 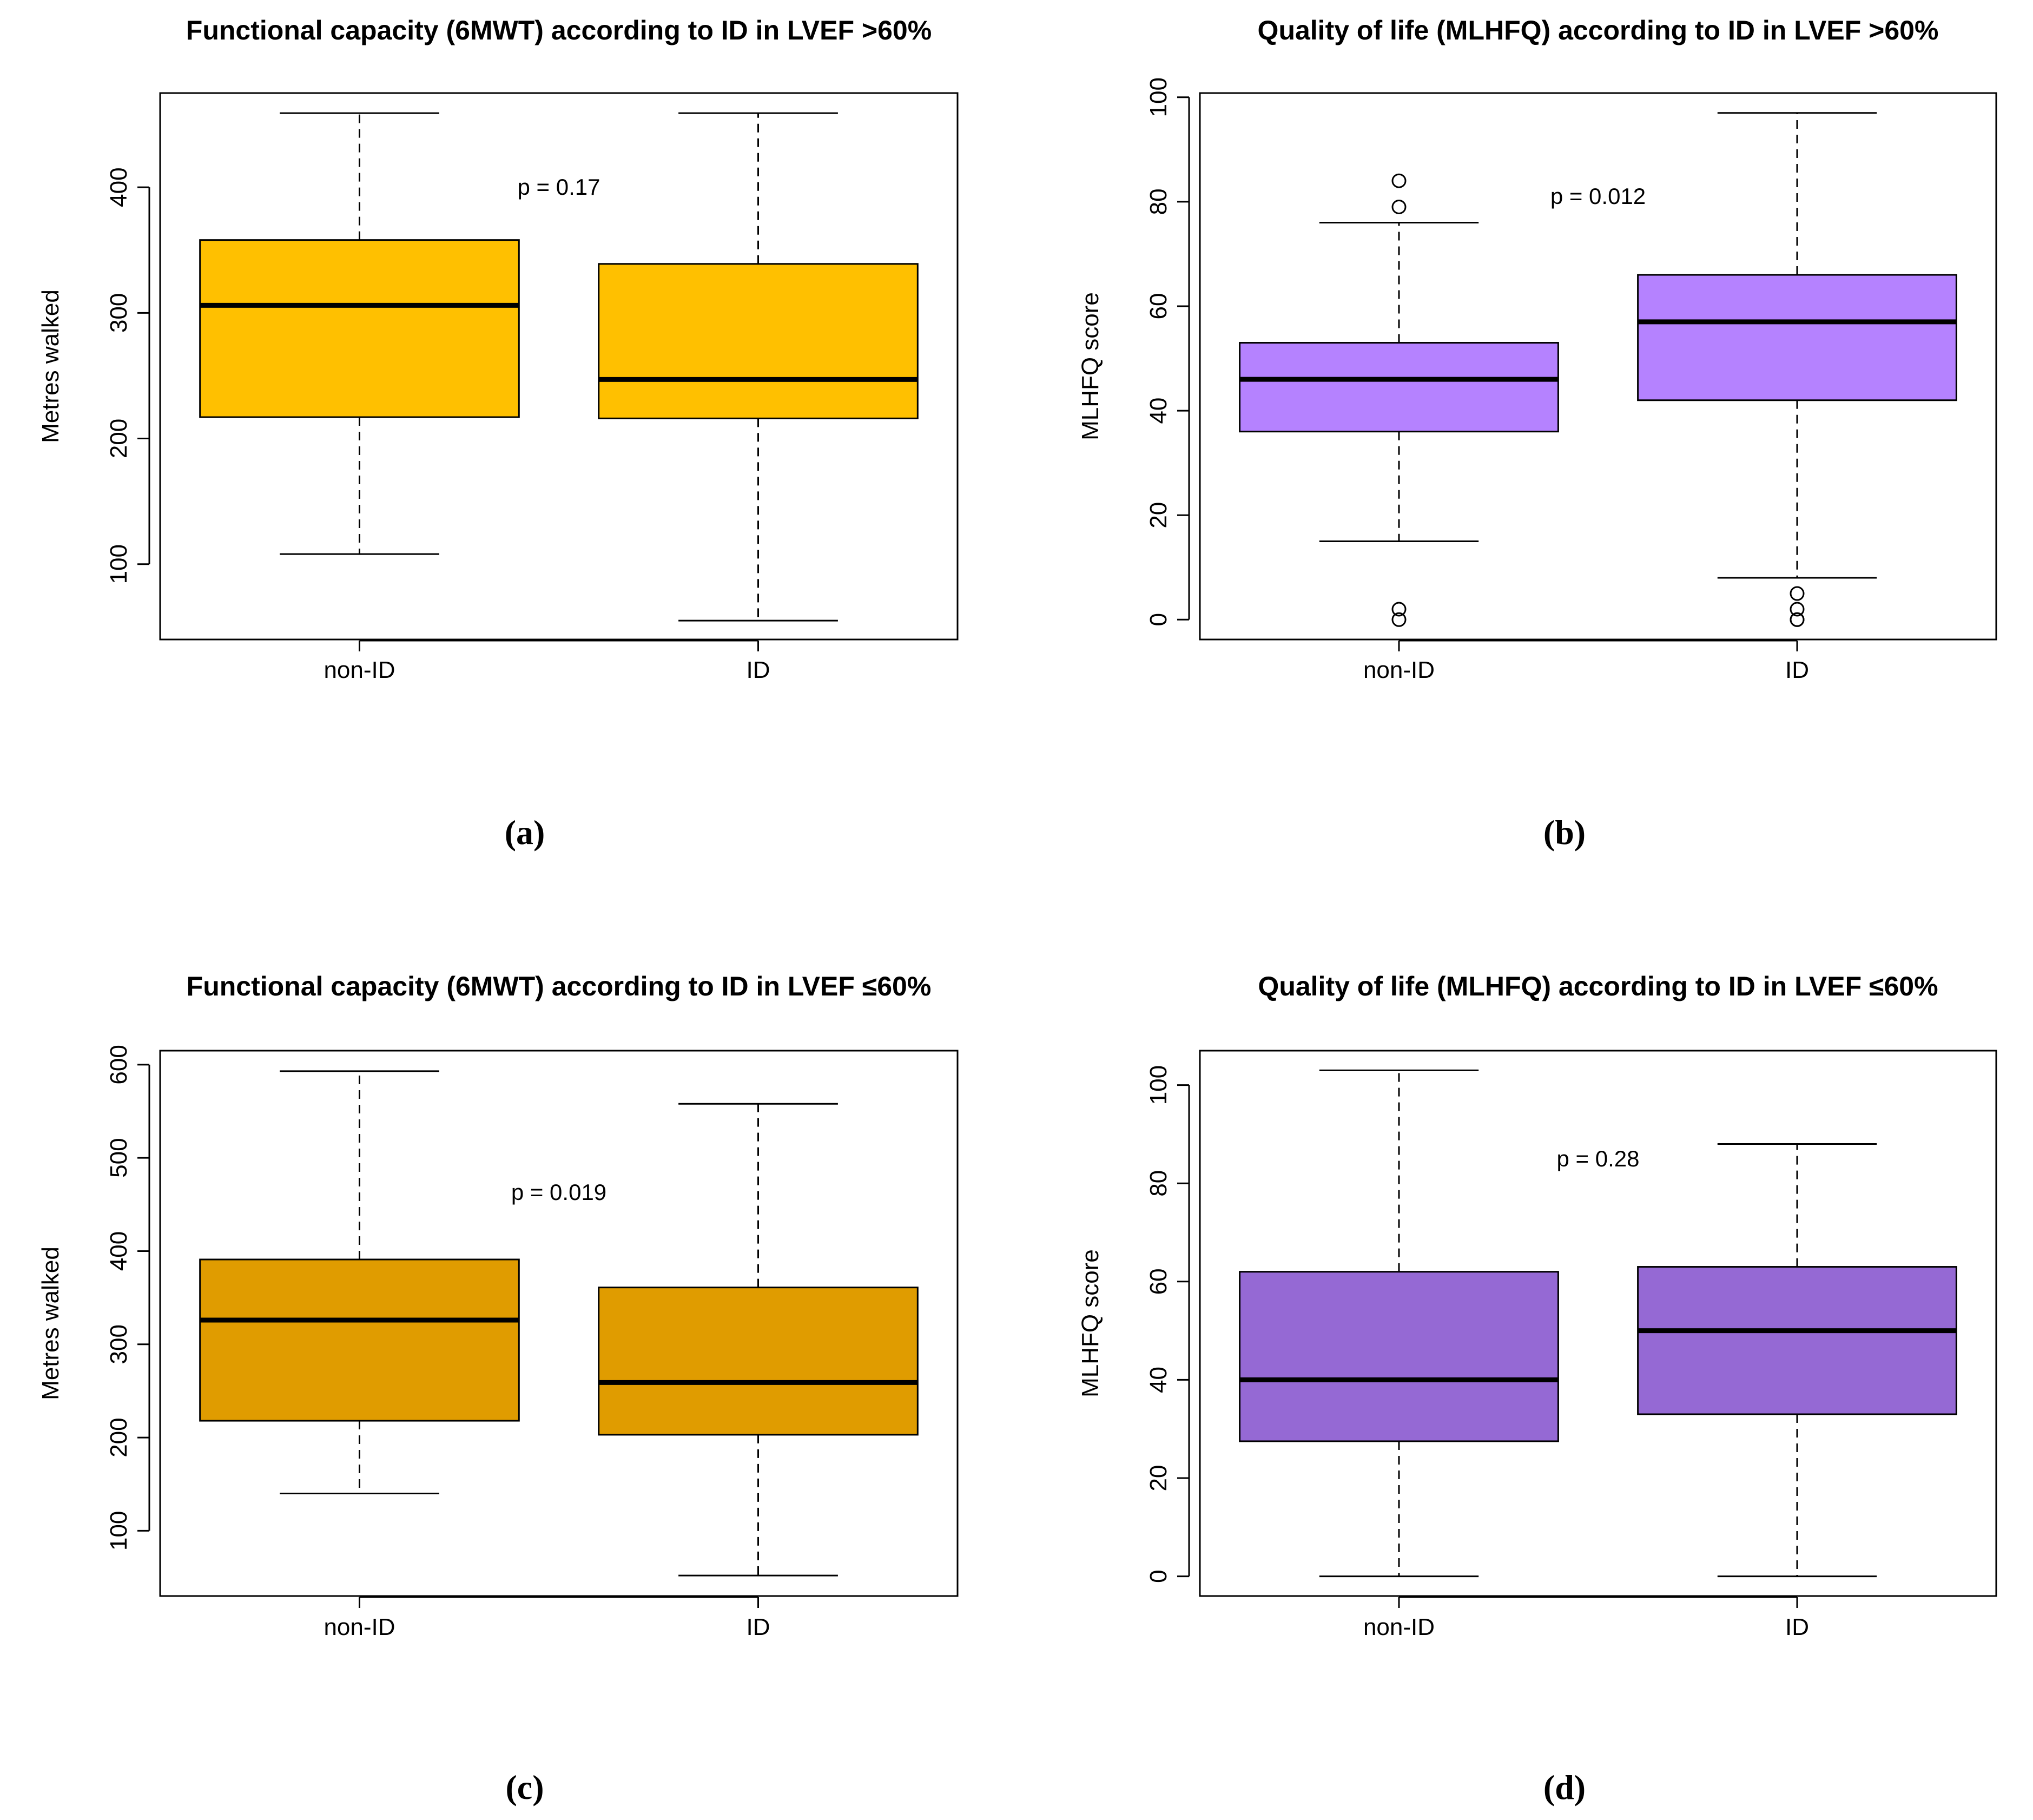 What do you see at coordinates (1565, 832) in the screenshot?
I see `panel-label: (b)` at bounding box center [1565, 832].